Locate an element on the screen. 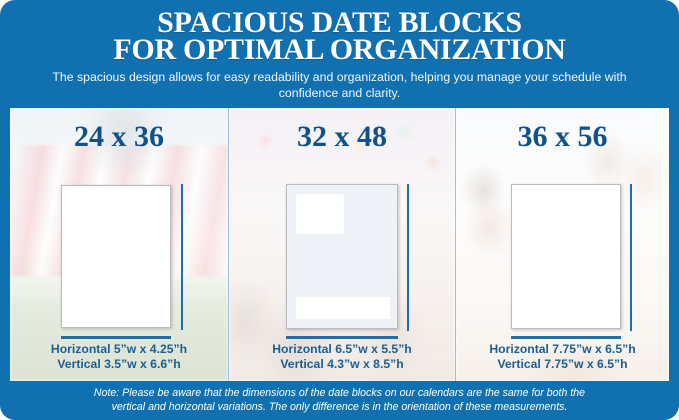 This screenshot has height=420, width=679. date-block-cell-bottom is located at coordinates (343, 308).